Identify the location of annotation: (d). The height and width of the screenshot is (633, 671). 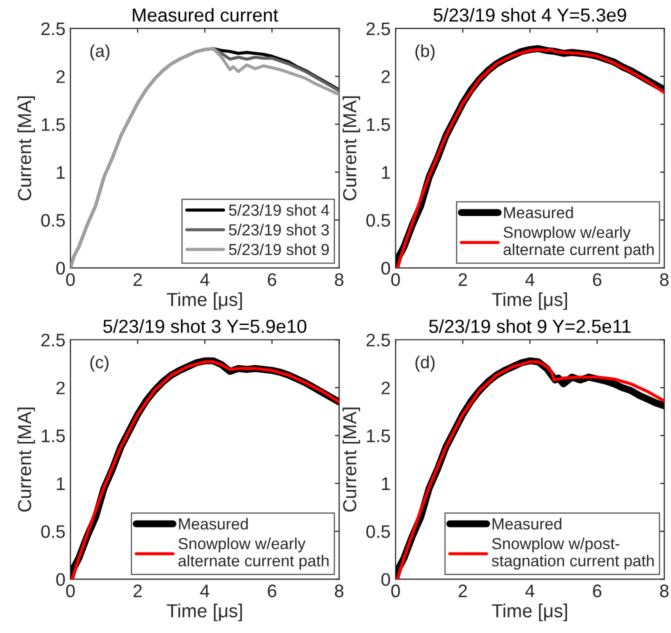
(425, 364).